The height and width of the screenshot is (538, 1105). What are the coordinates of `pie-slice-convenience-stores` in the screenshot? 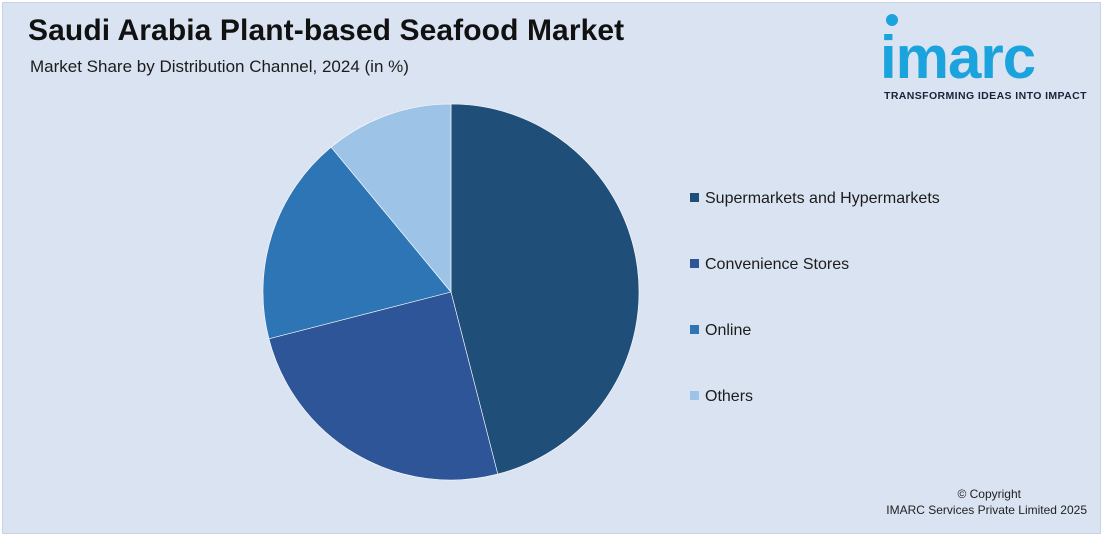 It's located at (383, 386).